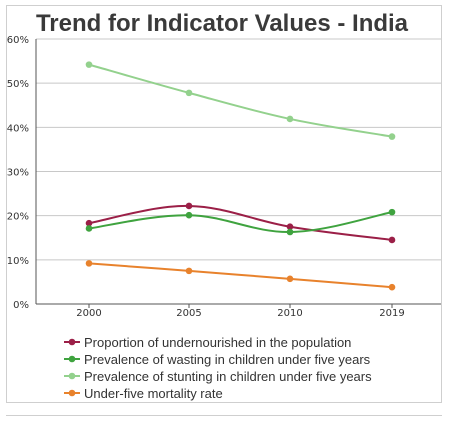  What do you see at coordinates (289, 313) in the screenshot?
I see `x-tick-label: 2010` at bounding box center [289, 313].